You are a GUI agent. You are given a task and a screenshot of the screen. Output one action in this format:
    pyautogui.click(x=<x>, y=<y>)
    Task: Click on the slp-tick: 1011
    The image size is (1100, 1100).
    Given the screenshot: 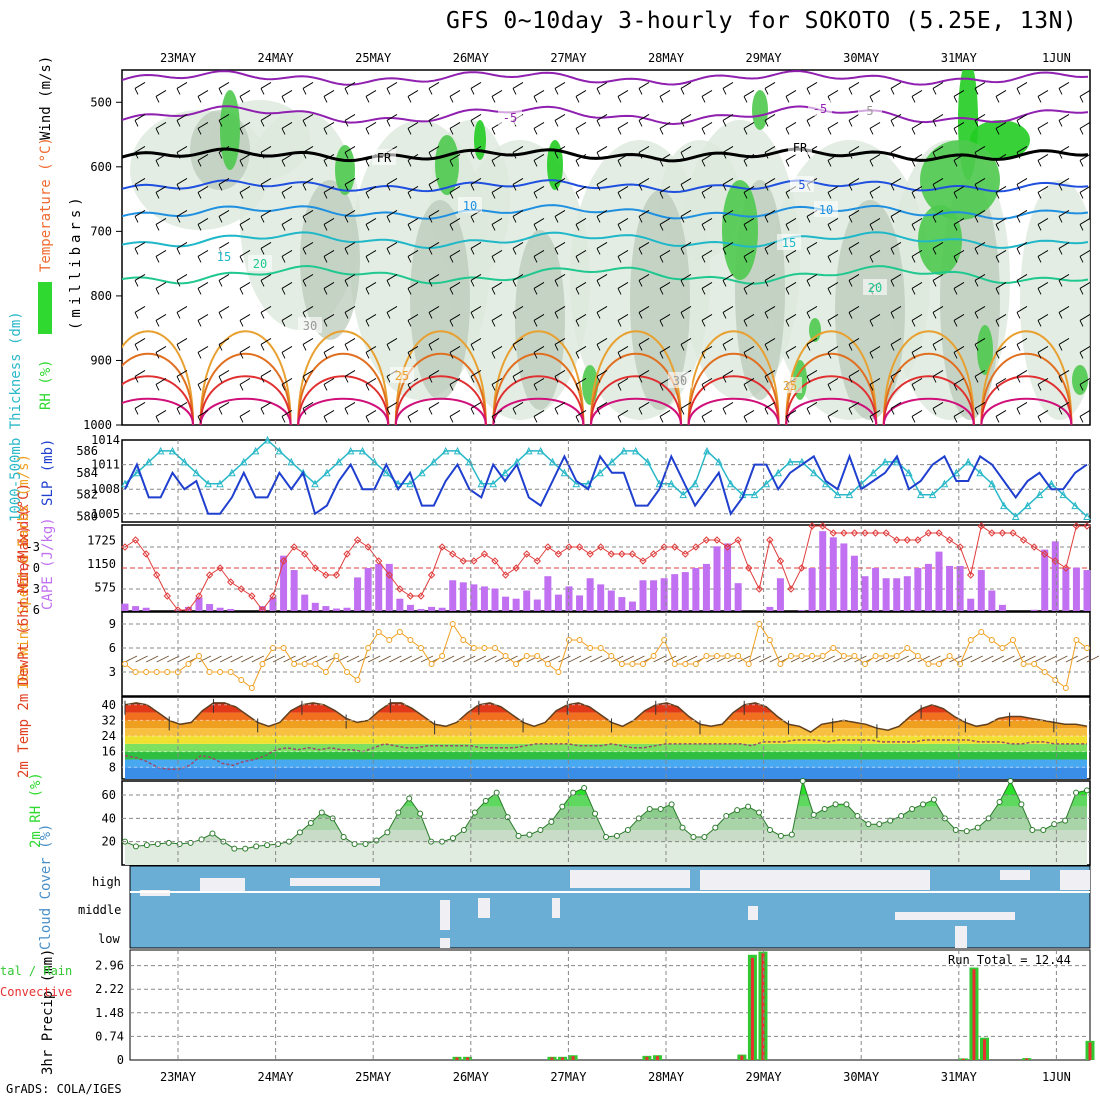 What is the action you would take?
    pyautogui.click(x=105, y=465)
    